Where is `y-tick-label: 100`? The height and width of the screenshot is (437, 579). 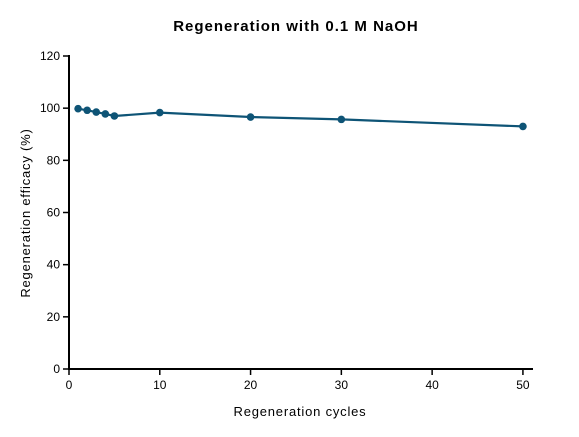
y-tick-label: 100 is located at coordinates (50, 108).